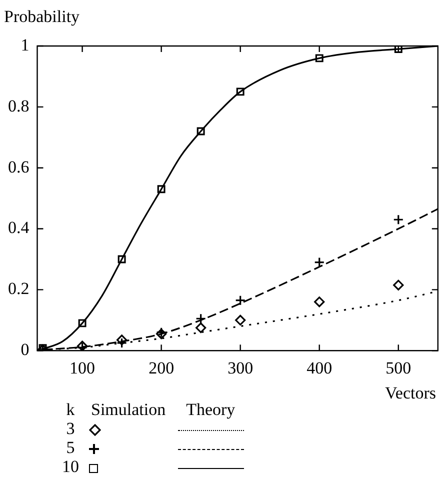  What do you see at coordinates (319, 368) in the screenshot?
I see `x-tick-label: 400` at bounding box center [319, 368].